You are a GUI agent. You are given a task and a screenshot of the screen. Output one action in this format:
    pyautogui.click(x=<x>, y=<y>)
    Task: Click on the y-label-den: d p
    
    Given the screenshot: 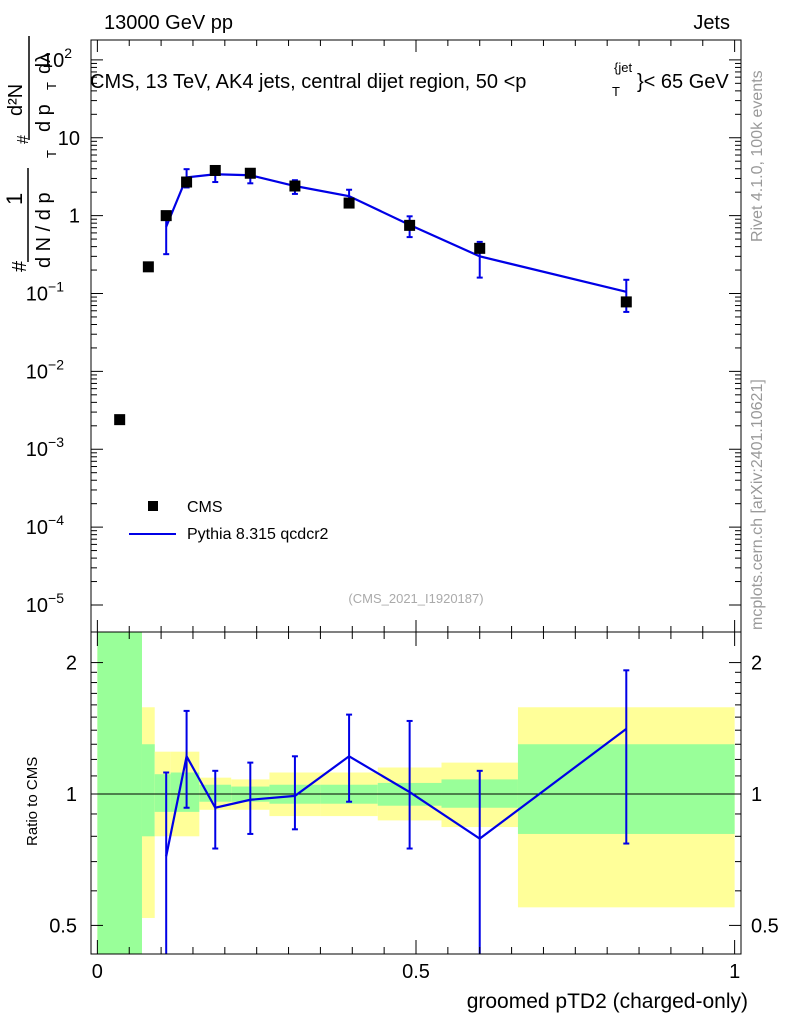 What is the action you would take?
    pyautogui.click(x=44, y=118)
    